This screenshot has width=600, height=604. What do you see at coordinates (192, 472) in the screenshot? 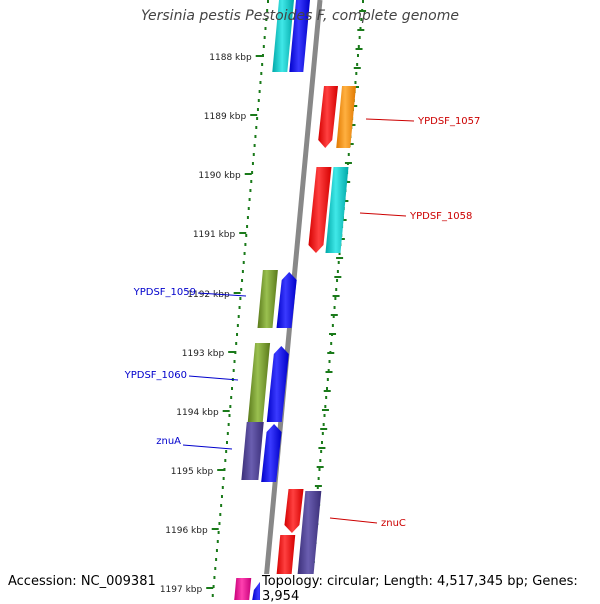
I see `kbp-label: 1195 kbp` at bounding box center [192, 472].